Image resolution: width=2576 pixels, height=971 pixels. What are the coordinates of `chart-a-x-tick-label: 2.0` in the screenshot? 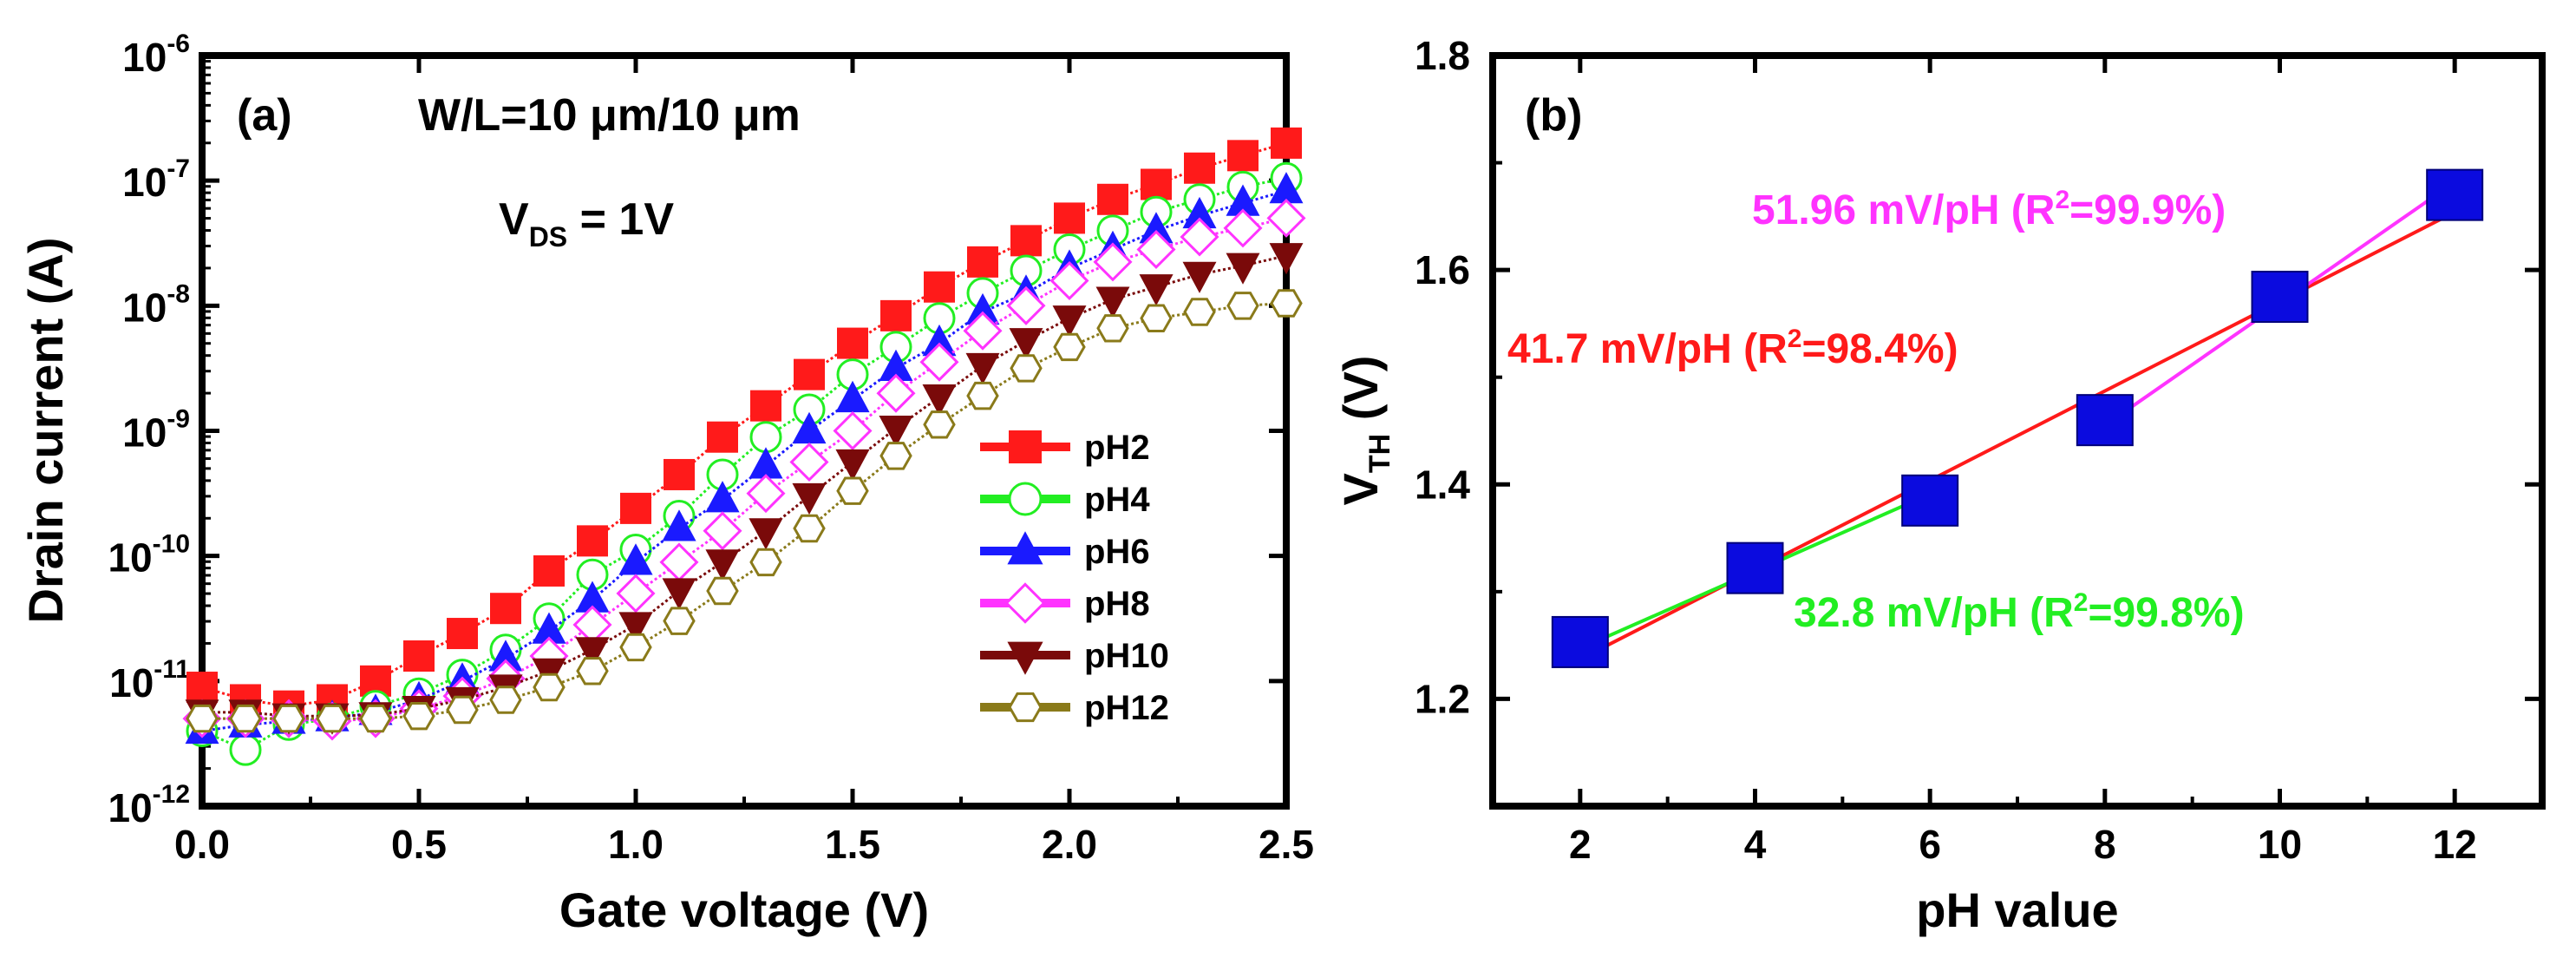 It's located at (1069, 844).